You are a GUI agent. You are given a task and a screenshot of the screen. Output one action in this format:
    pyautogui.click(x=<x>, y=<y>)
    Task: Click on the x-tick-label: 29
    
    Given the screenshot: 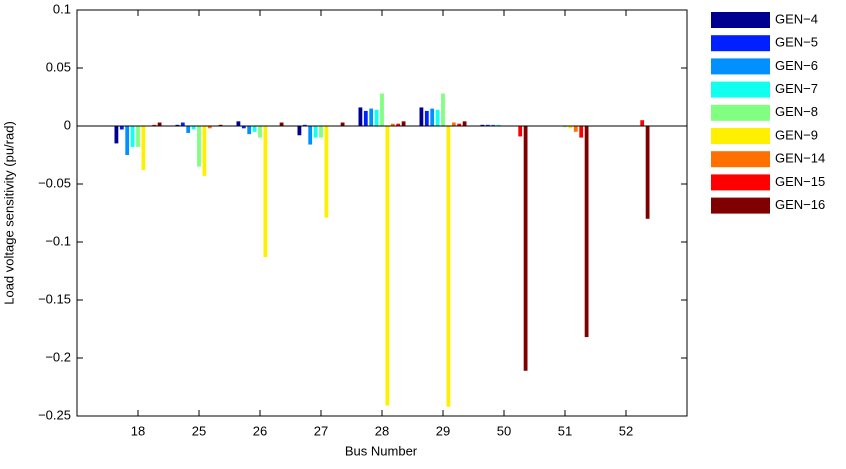 What is the action you would take?
    pyautogui.click(x=443, y=430)
    